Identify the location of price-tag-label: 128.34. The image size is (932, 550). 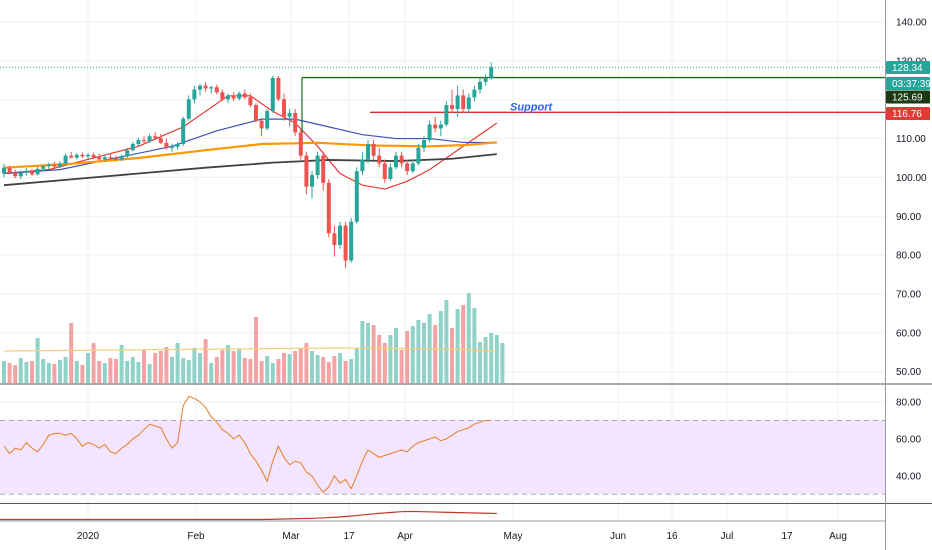
(907, 68).